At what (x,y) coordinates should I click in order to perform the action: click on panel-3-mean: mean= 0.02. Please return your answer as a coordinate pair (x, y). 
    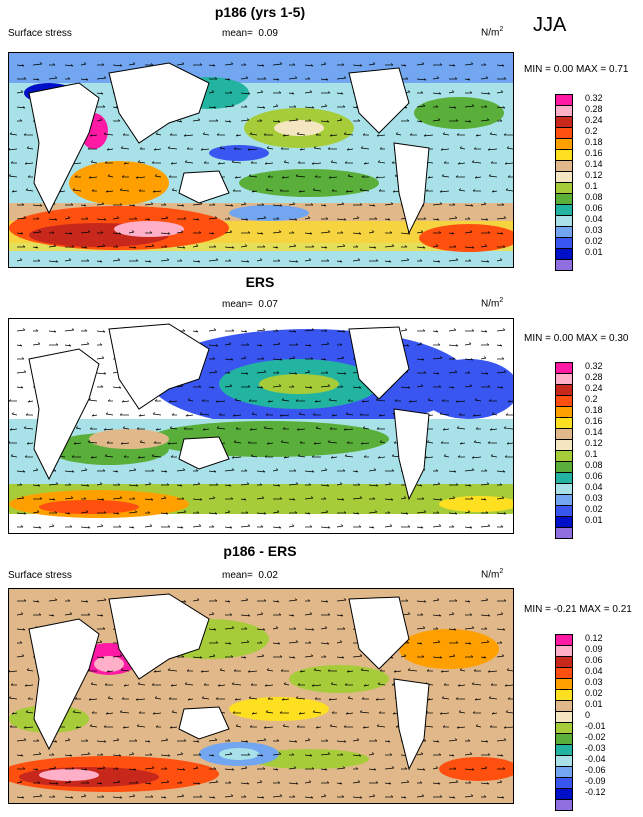
    Looking at the image, I should click on (250, 575).